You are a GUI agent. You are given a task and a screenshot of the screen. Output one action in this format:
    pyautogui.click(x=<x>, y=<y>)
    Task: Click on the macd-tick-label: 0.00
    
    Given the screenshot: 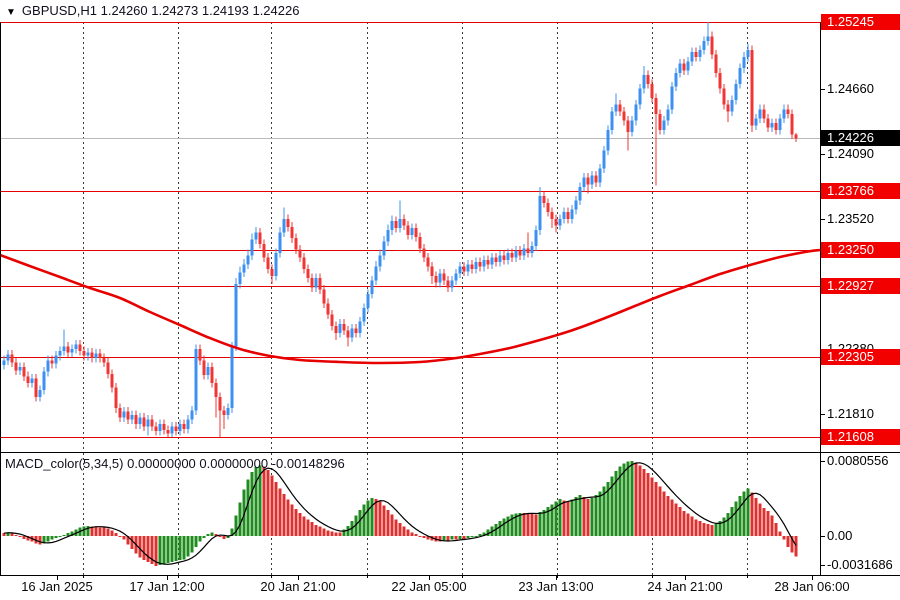 What is the action you would take?
    pyautogui.click(x=840, y=535)
    